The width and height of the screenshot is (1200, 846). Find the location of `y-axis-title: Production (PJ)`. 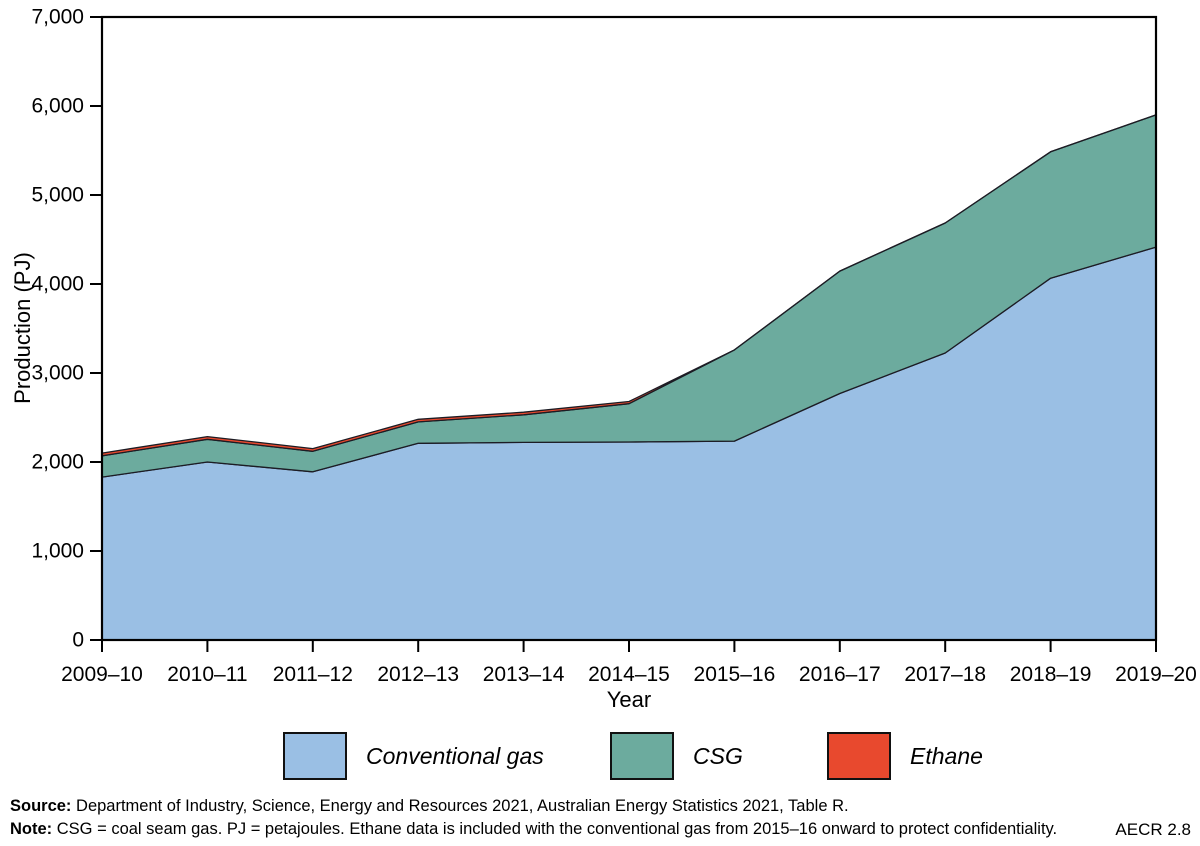

y-axis-title: Production (PJ) is located at coordinates (22, 328).